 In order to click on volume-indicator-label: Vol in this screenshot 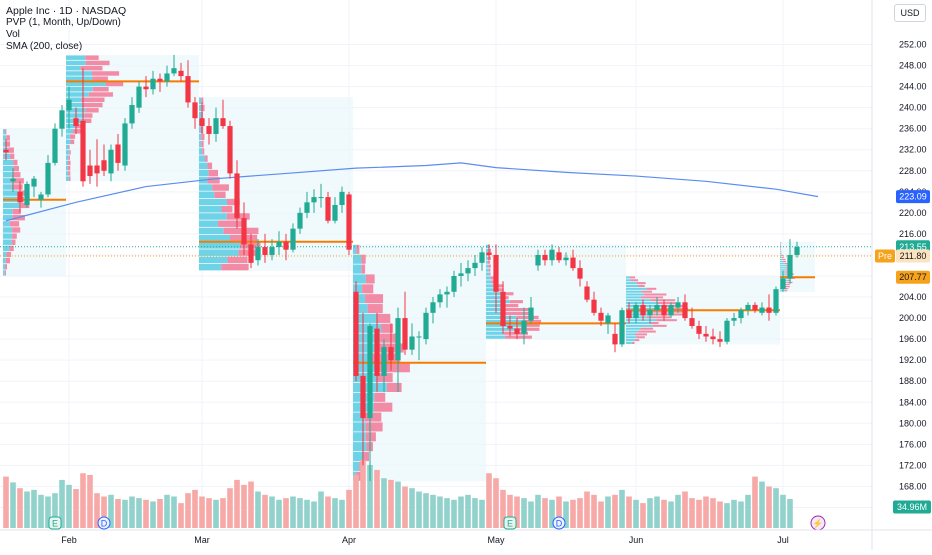, I will do `click(66, 35)`.